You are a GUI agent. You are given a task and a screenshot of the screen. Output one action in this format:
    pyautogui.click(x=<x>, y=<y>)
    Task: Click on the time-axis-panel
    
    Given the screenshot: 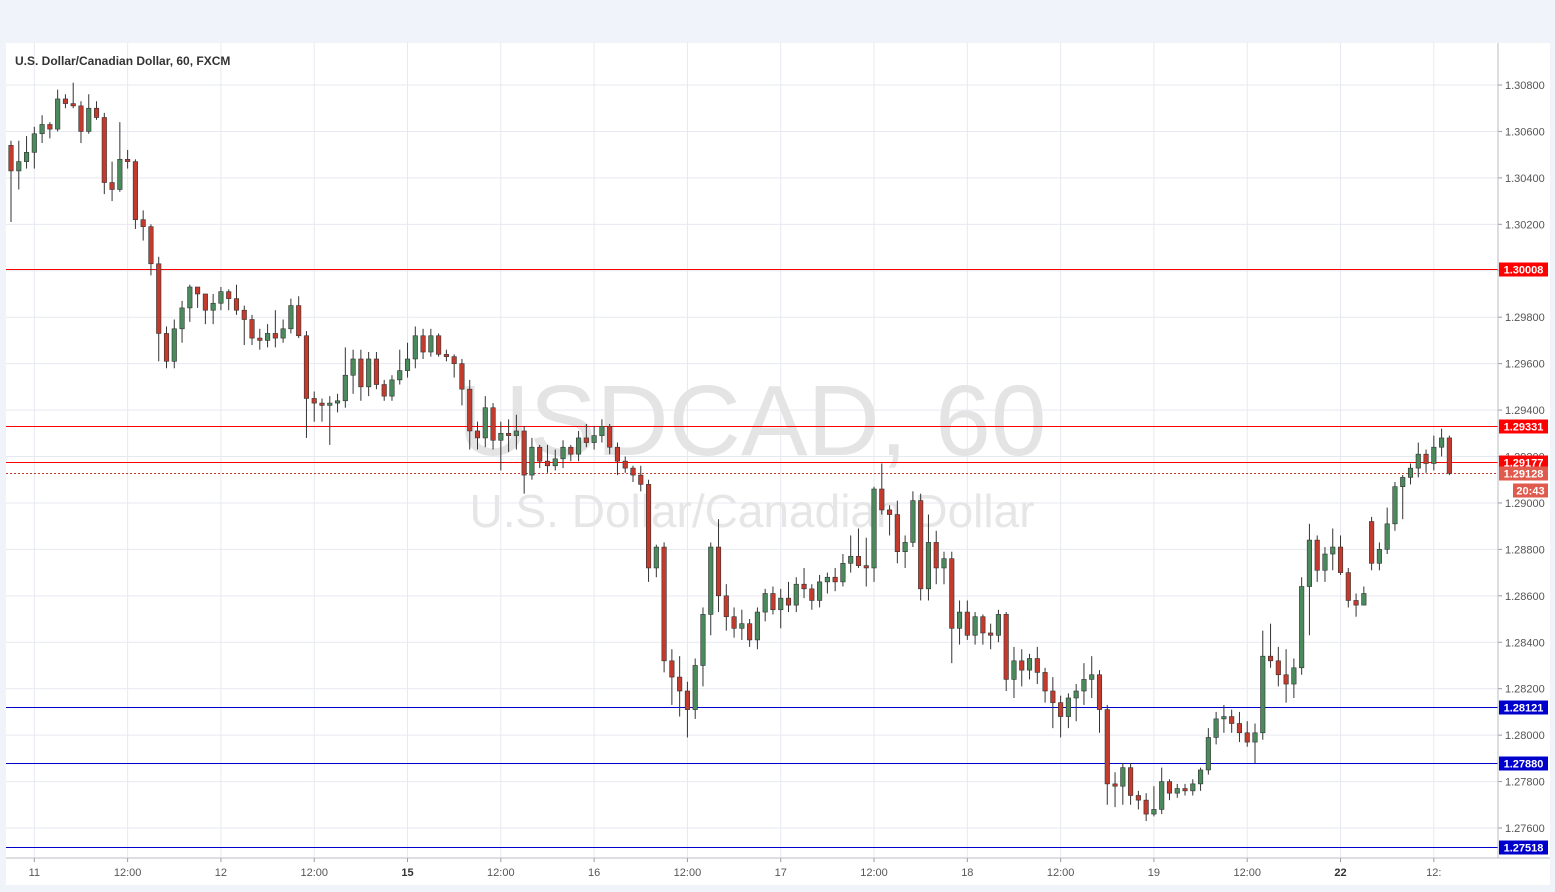 What is the action you would take?
    pyautogui.click(x=778, y=871)
    